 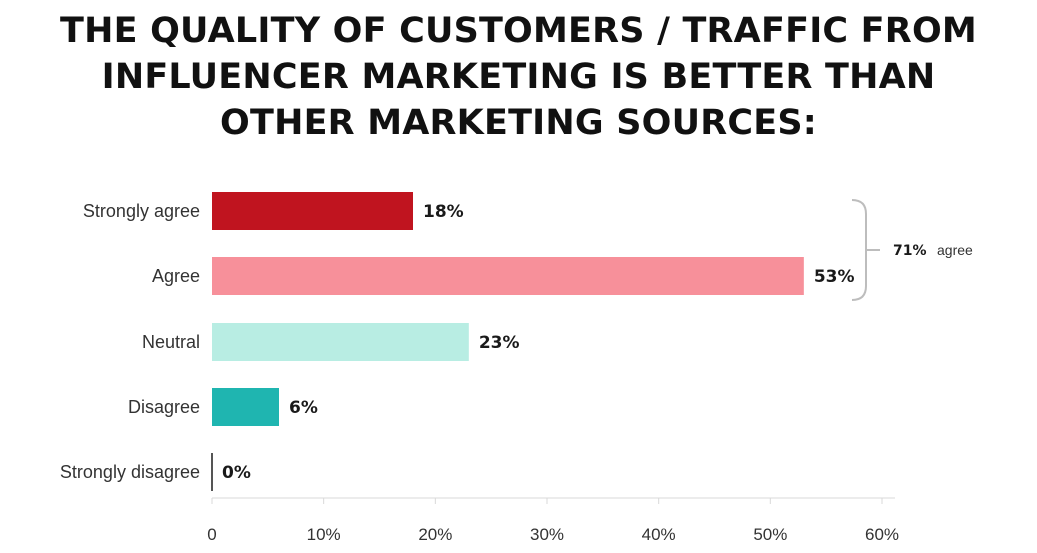 What do you see at coordinates (130, 472) in the screenshot?
I see `category-label: Strongly disagree` at bounding box center [130, 472].